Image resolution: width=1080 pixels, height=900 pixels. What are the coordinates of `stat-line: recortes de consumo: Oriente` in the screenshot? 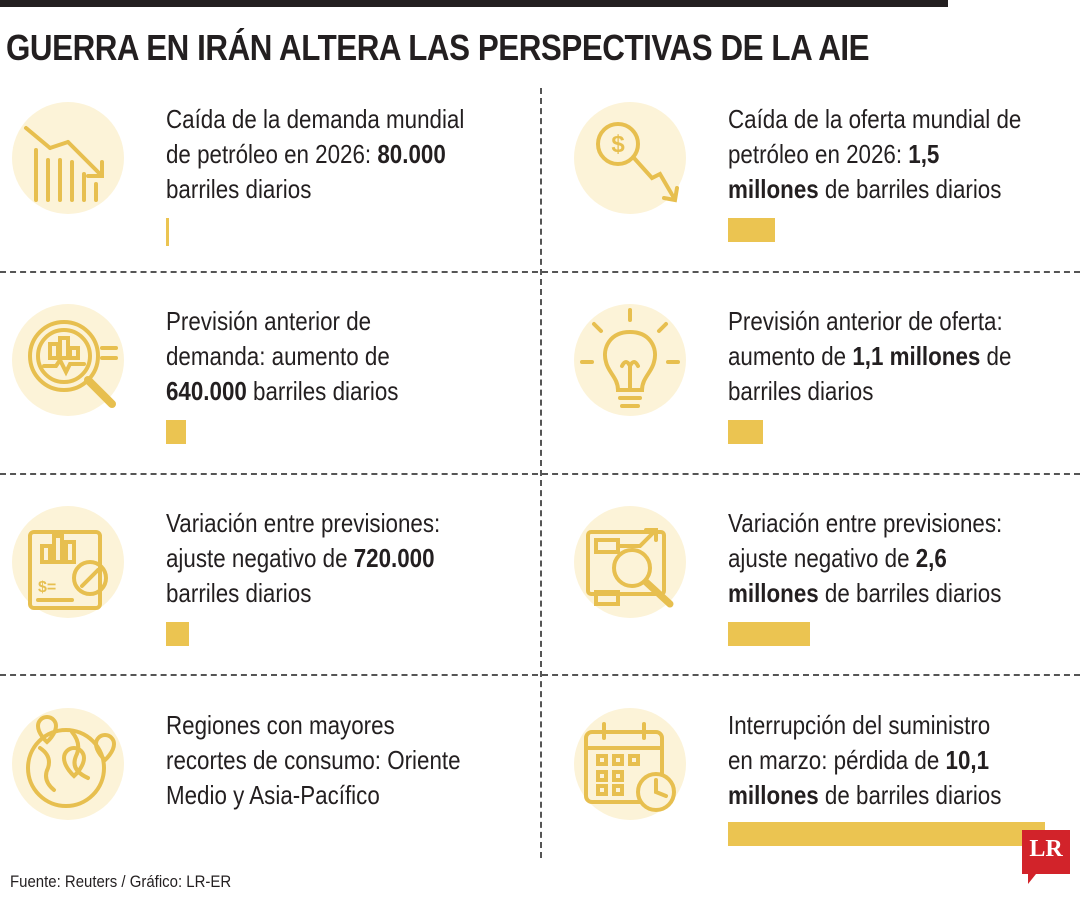 It's located at (313, 760).